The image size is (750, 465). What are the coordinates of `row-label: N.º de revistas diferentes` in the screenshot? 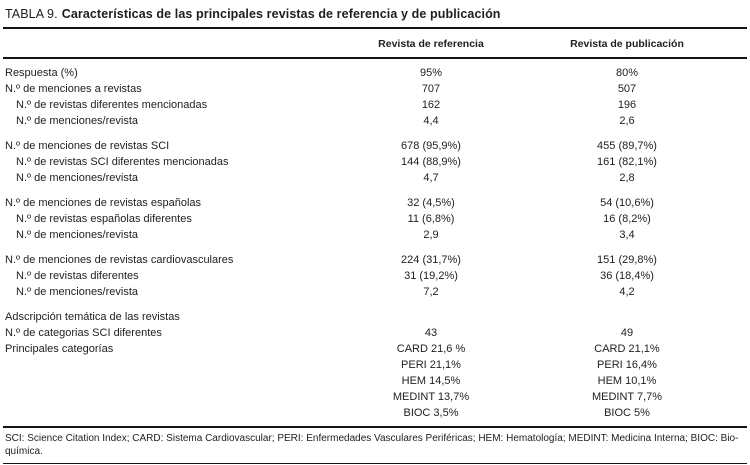 It's located at (77, 276).